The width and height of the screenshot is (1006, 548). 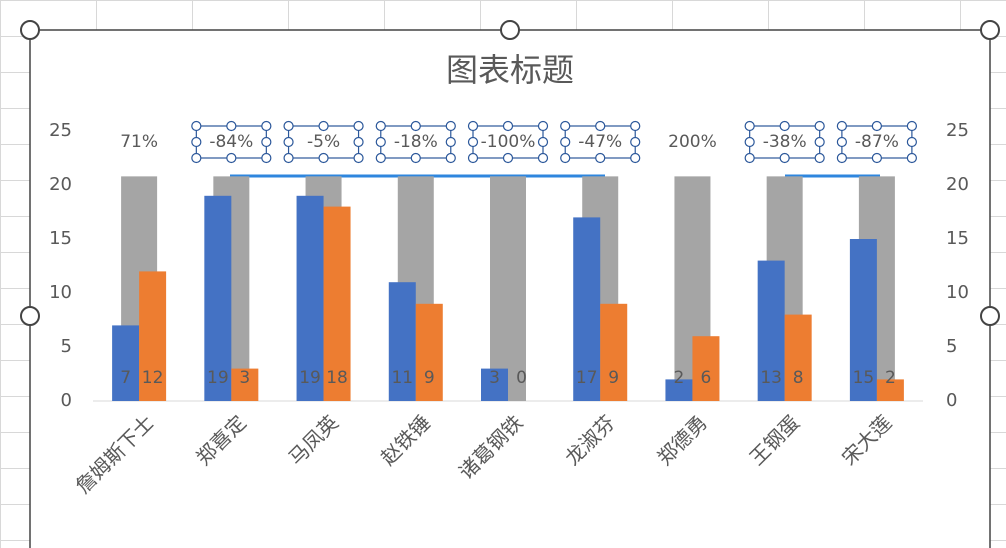 I want to click on data-label: 8, so click(x=798, y=378).